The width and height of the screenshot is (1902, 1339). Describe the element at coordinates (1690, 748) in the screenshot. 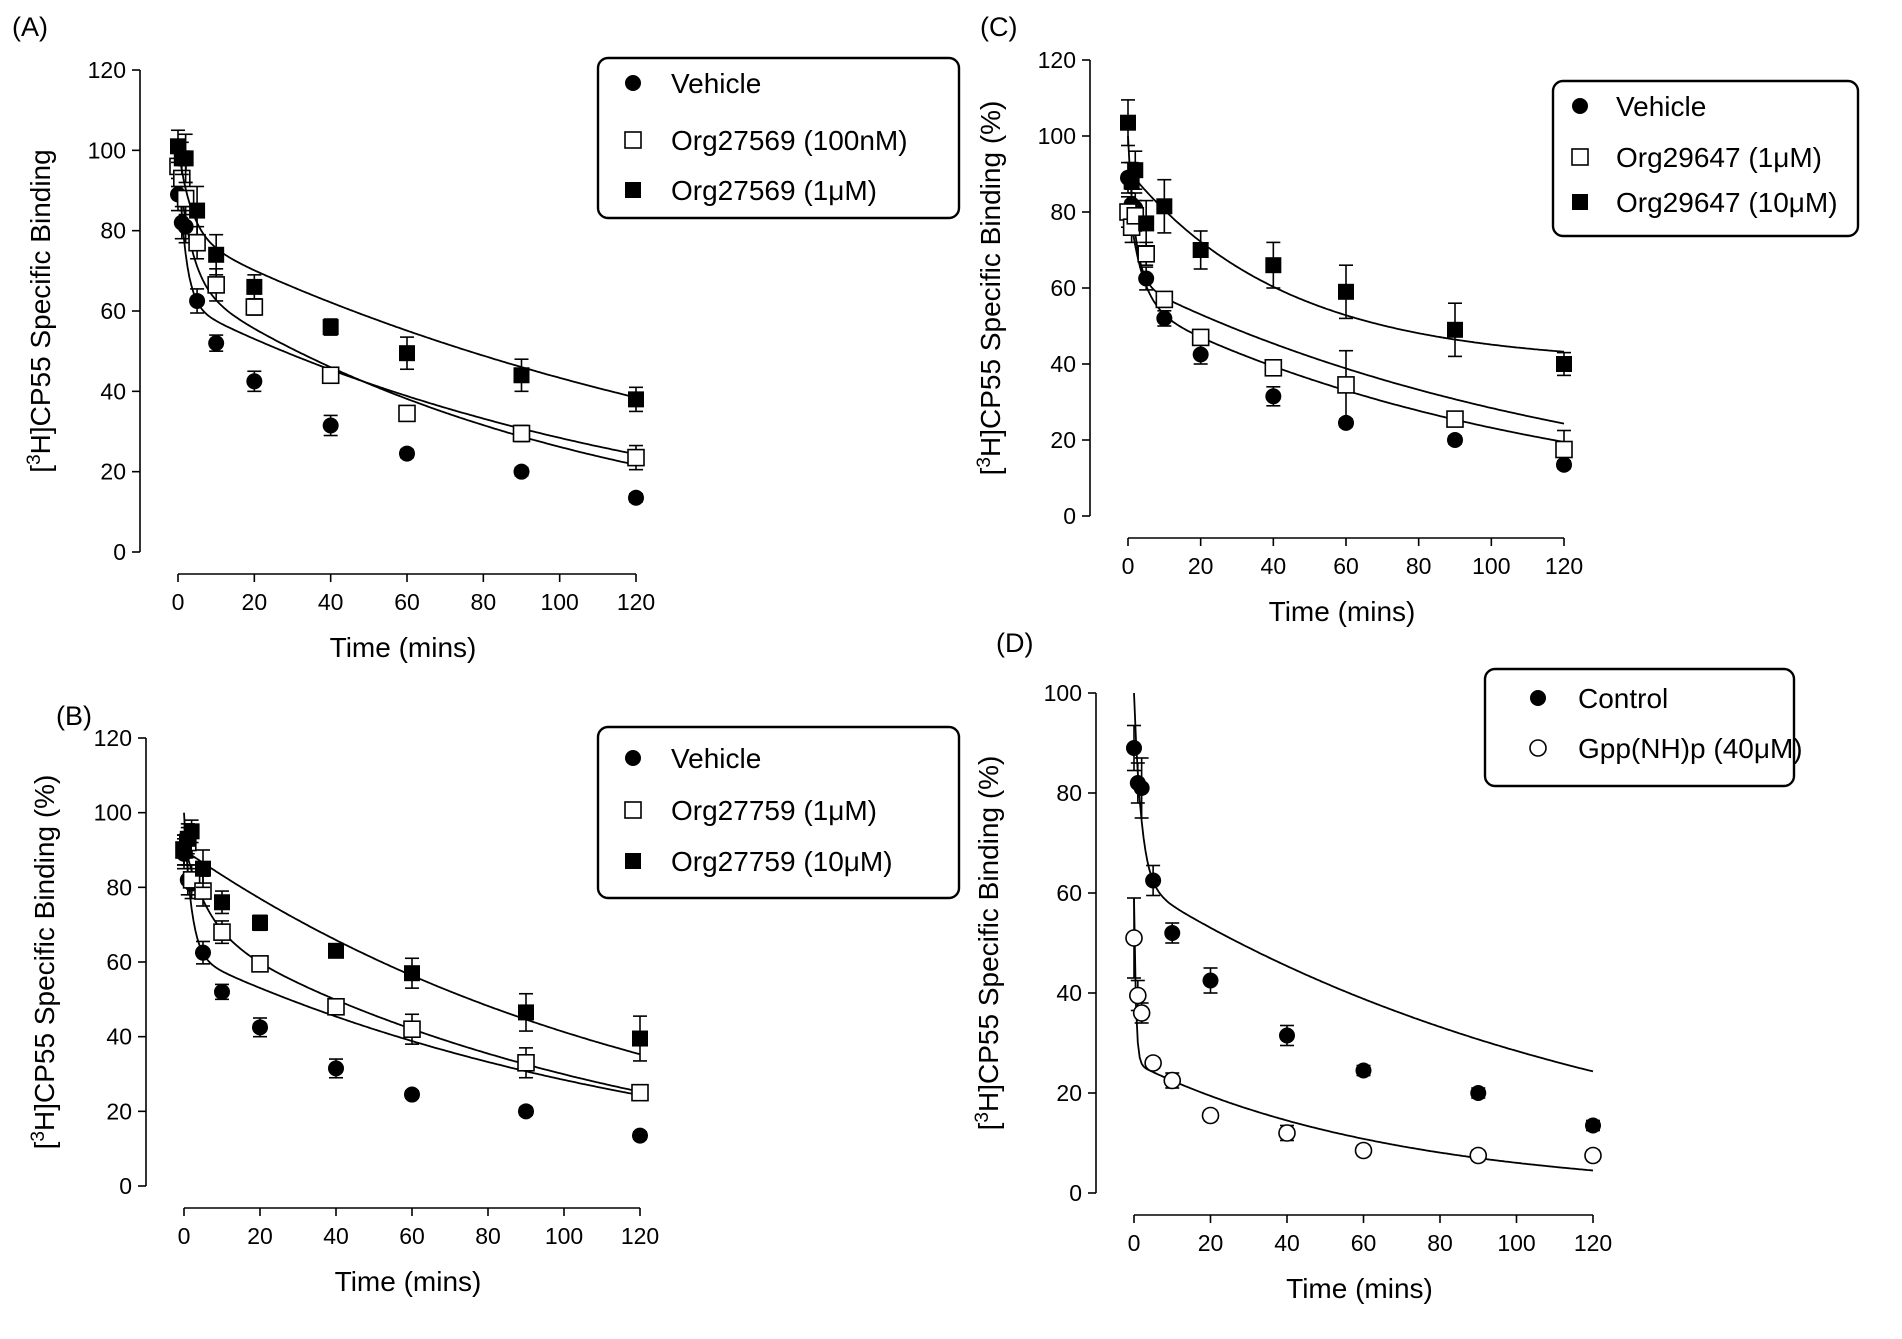

I see `legend-label: Gpp(NH)p (40μM)` at that location.